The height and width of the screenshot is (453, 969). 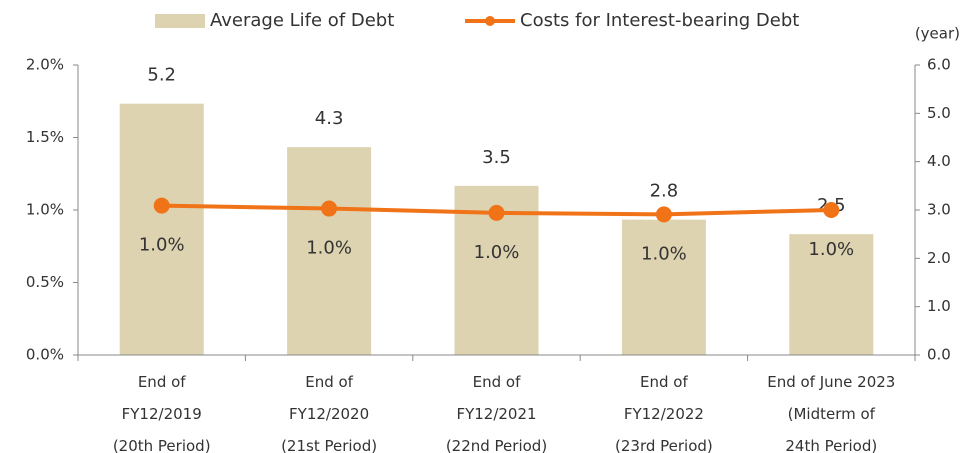 What do you see at coordinates (45, 355) in the screenshot?
I see `y-tick-label: 0.0%` at bounding box center [45, 355].